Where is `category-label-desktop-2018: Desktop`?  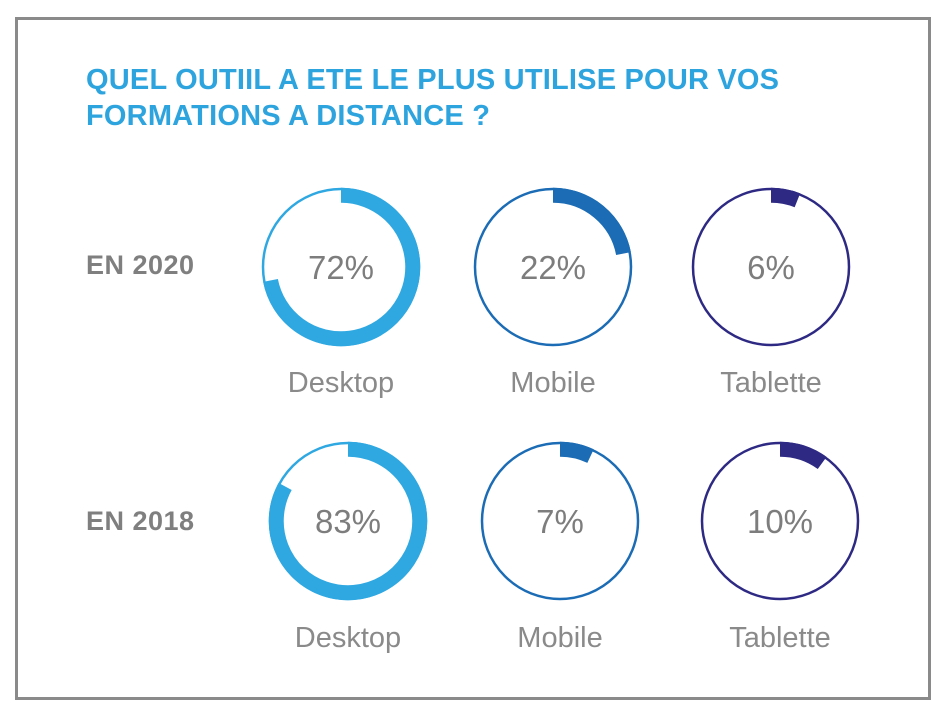
category-label-desktop-2018: Desktop is located at coordinates (348, 638).